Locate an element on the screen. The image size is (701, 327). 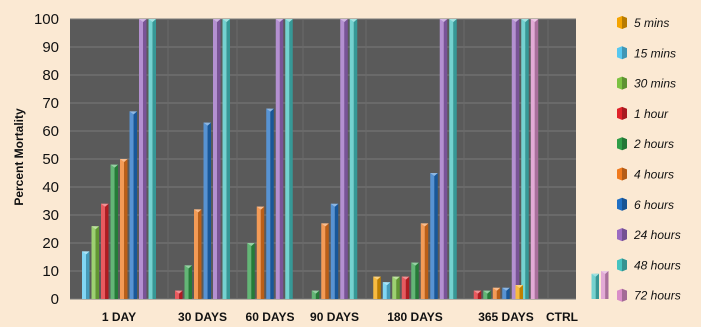
y-tick-label: 80 is located at coordinates (50, 75).